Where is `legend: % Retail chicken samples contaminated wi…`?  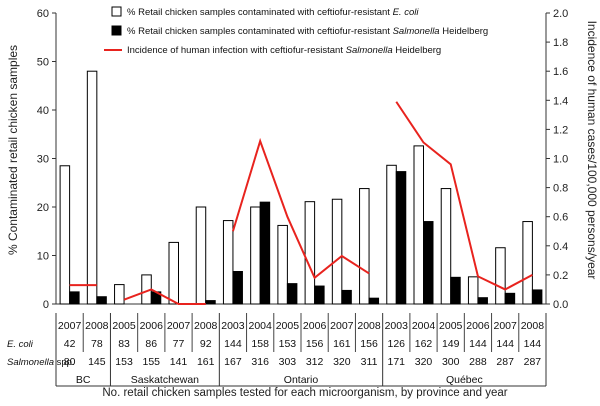
legend: % Retail chicken samples contaminated wi… is located at coordinates (296, 31).